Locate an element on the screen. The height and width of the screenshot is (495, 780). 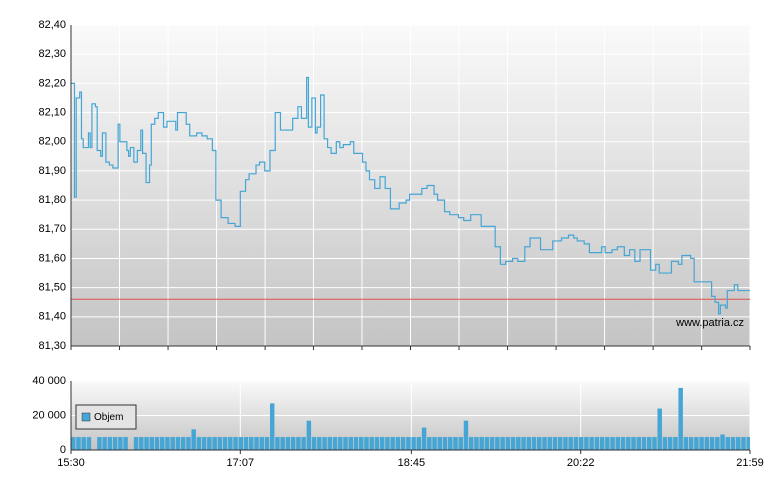
annotation: www.patria.cz is located at coordinates (709, 323).